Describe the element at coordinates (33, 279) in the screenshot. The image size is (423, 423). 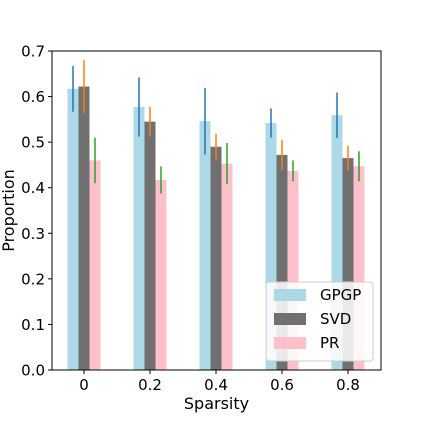
I see `y-tick-label: 0.2` at that location.